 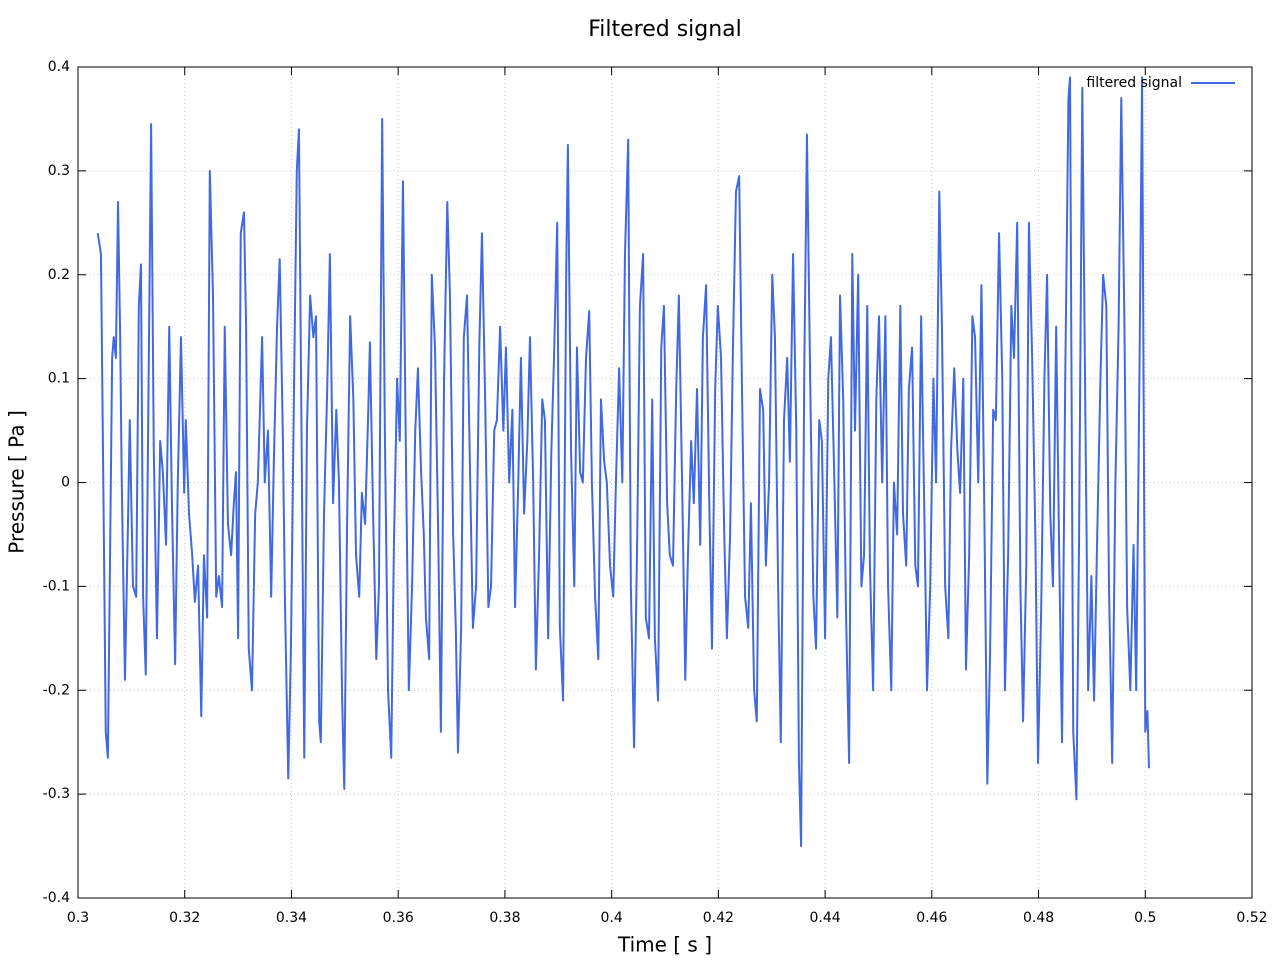 What do you see at coordinates (504, 918) in the screenshot?
I see `x-tick-label: 0.38` at bounding box center [504, 918].